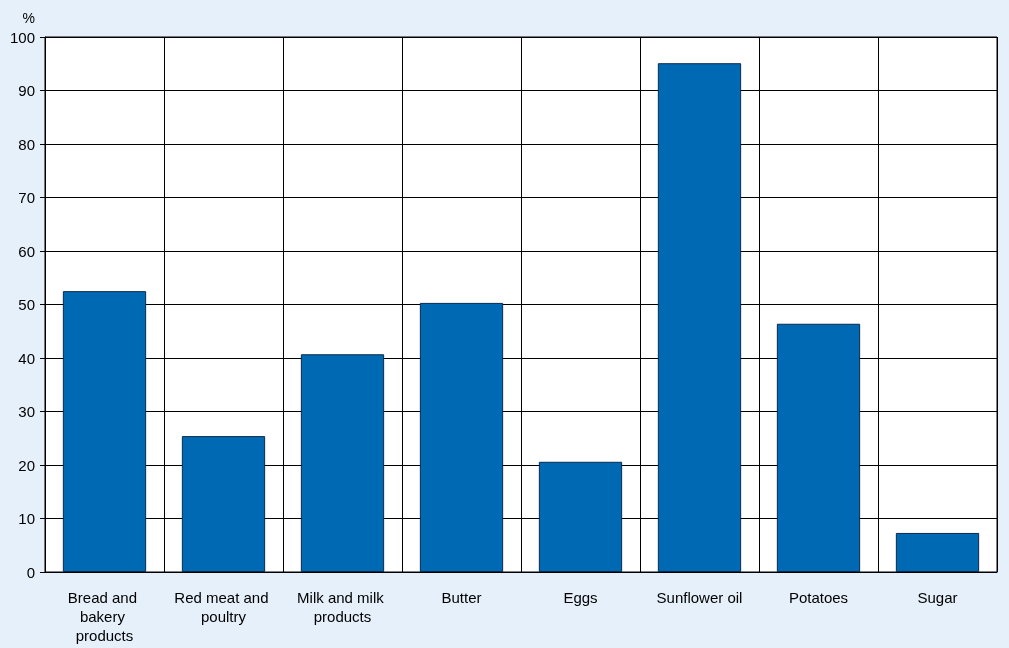 Image resolution: width=1009 pixels, height=648 pixels. I want to click on y-axis-title: %, so click(28, 18).